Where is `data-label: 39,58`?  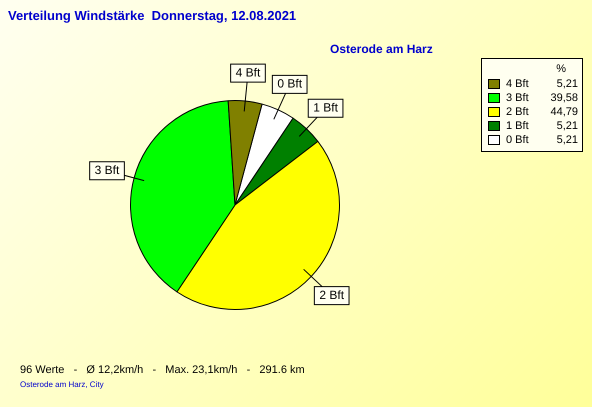 data-label: 39,58 is located at coordinates (563, 98).